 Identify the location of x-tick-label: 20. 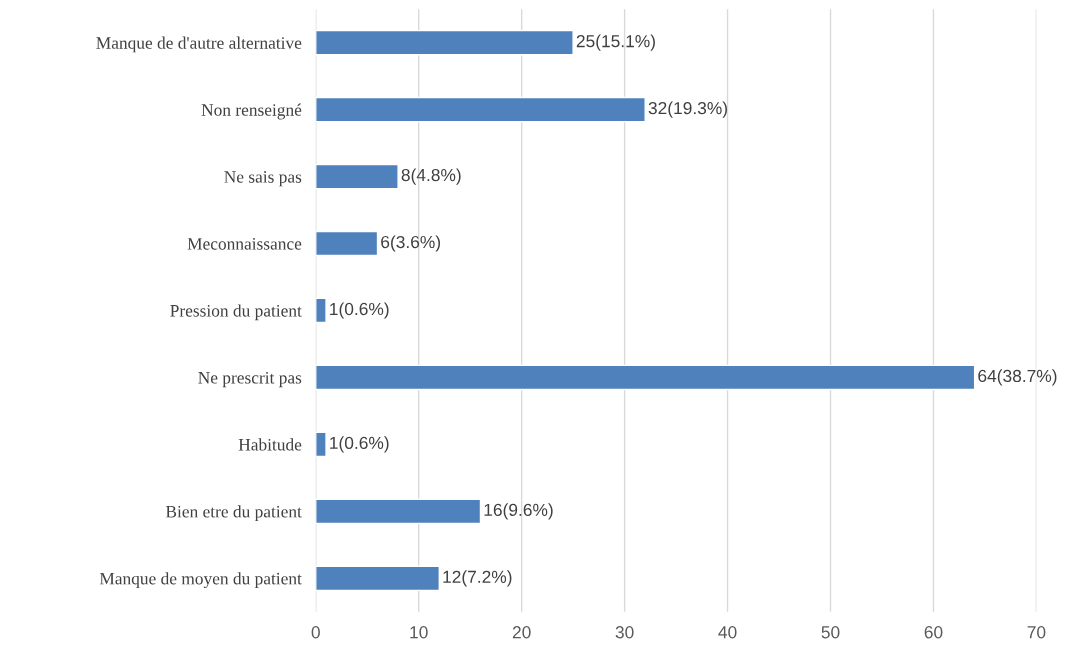
(521, 632).